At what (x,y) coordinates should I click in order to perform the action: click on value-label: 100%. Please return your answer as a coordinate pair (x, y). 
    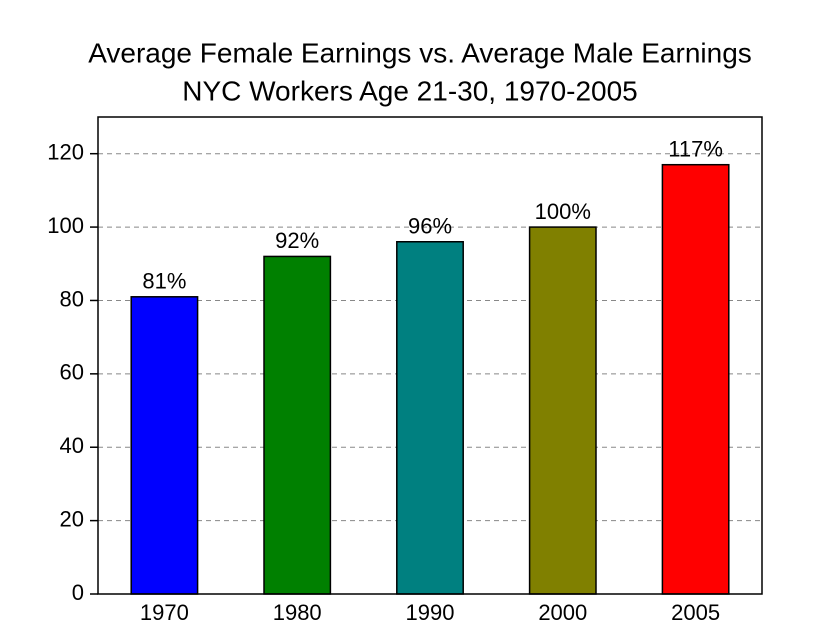
    Looking at the image, I should click on (563, 211).